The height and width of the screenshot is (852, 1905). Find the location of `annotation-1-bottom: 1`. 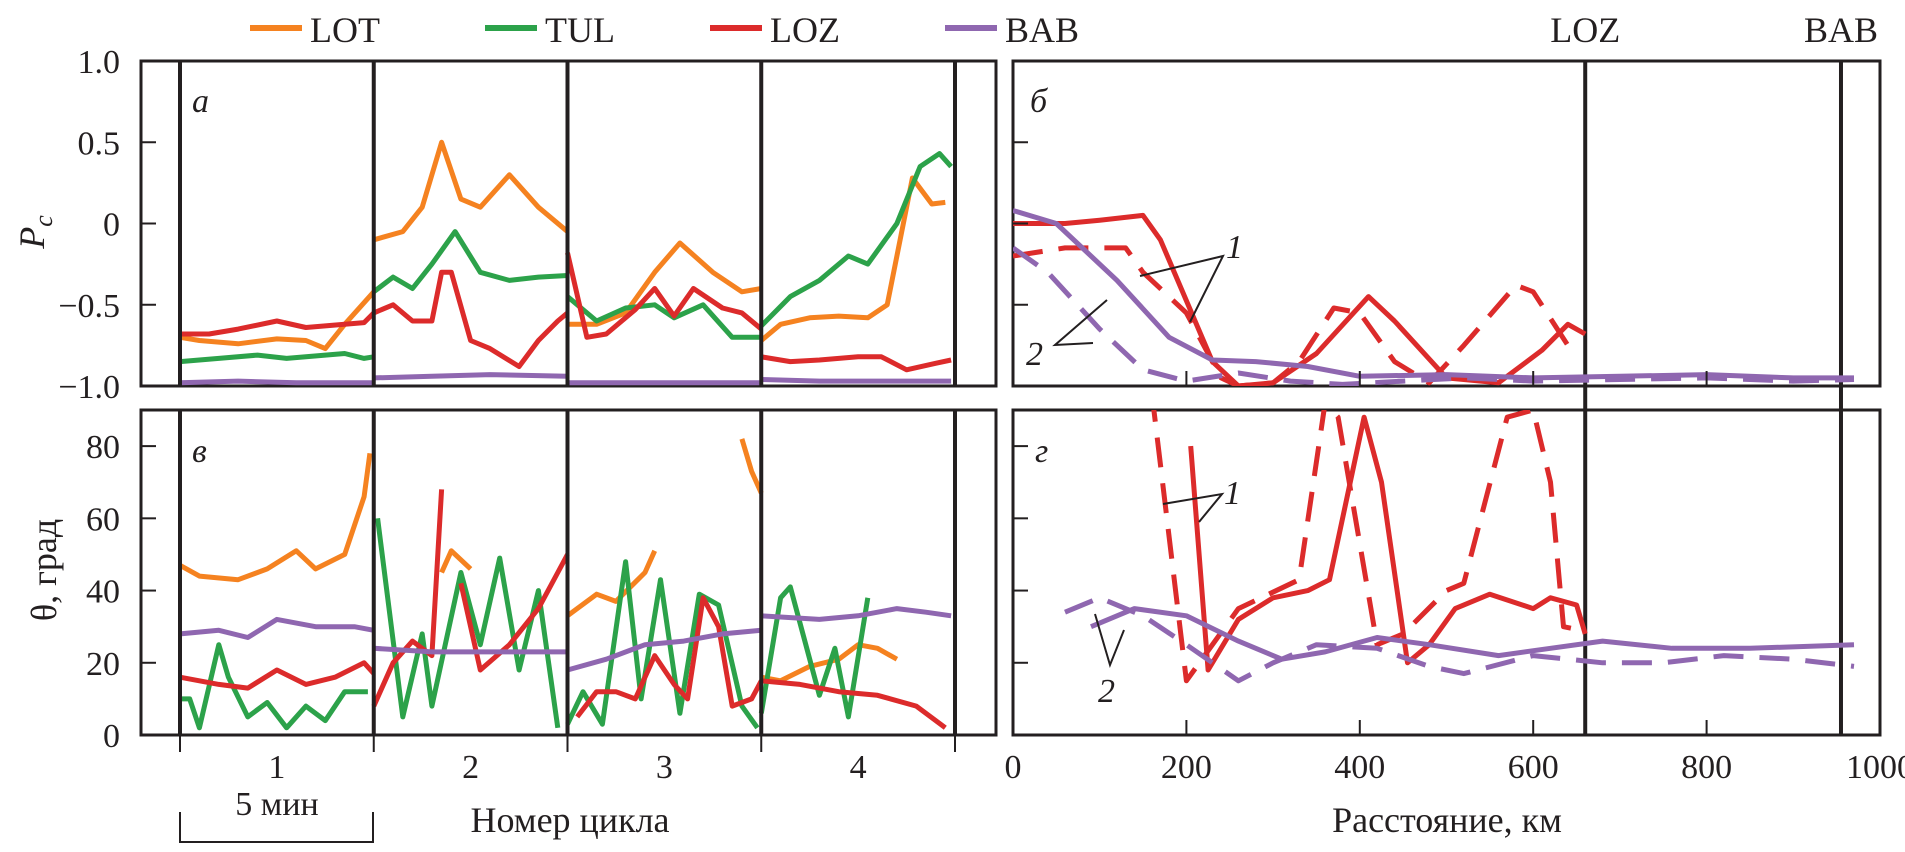

annotation-1-bottom: 1 is located at coordinates (1201, 499).